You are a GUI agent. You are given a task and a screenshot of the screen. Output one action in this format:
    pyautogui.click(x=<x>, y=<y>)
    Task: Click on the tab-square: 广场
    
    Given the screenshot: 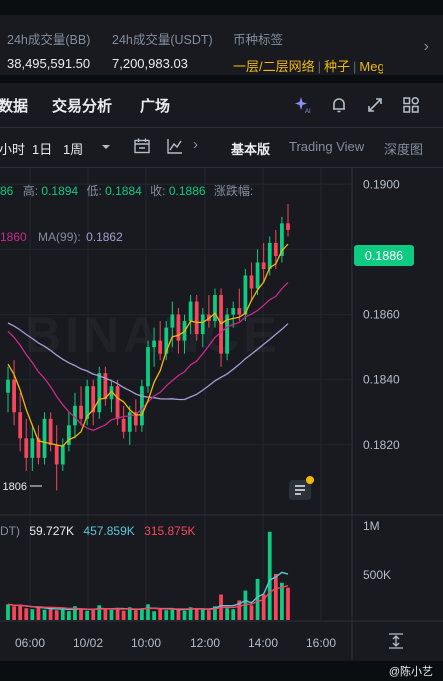 What is the action you would take?
    pyautogui.click(x=155, y=106)
    